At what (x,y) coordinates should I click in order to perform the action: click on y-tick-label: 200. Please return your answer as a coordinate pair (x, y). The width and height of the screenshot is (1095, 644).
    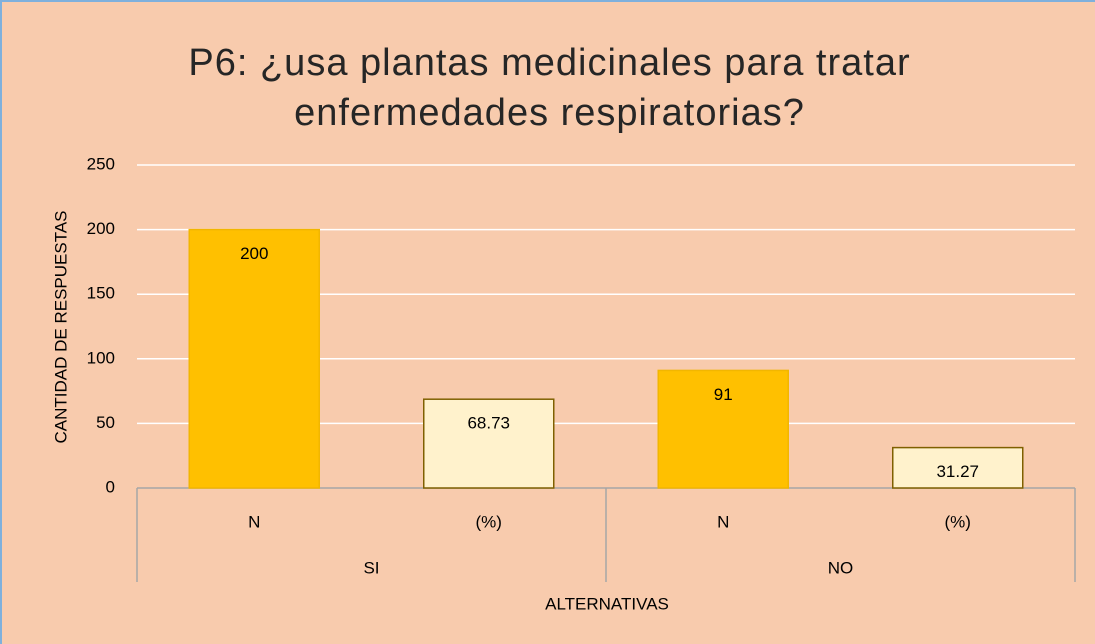
    Looking at the image, I should click on (101, 228).